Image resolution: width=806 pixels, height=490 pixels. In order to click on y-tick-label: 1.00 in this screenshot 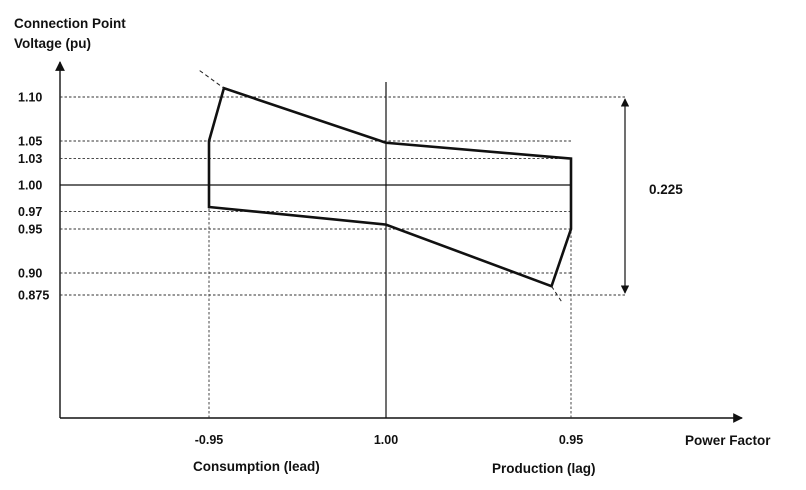, I will do `click(30, 186)`.